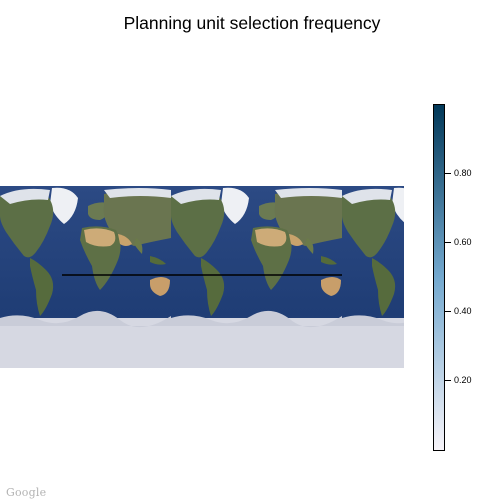 The image size is (504, 504). Describe the element at coordinates (463, 311) in the screenshot. I see `legend-tick-label: 0.40` at that location.